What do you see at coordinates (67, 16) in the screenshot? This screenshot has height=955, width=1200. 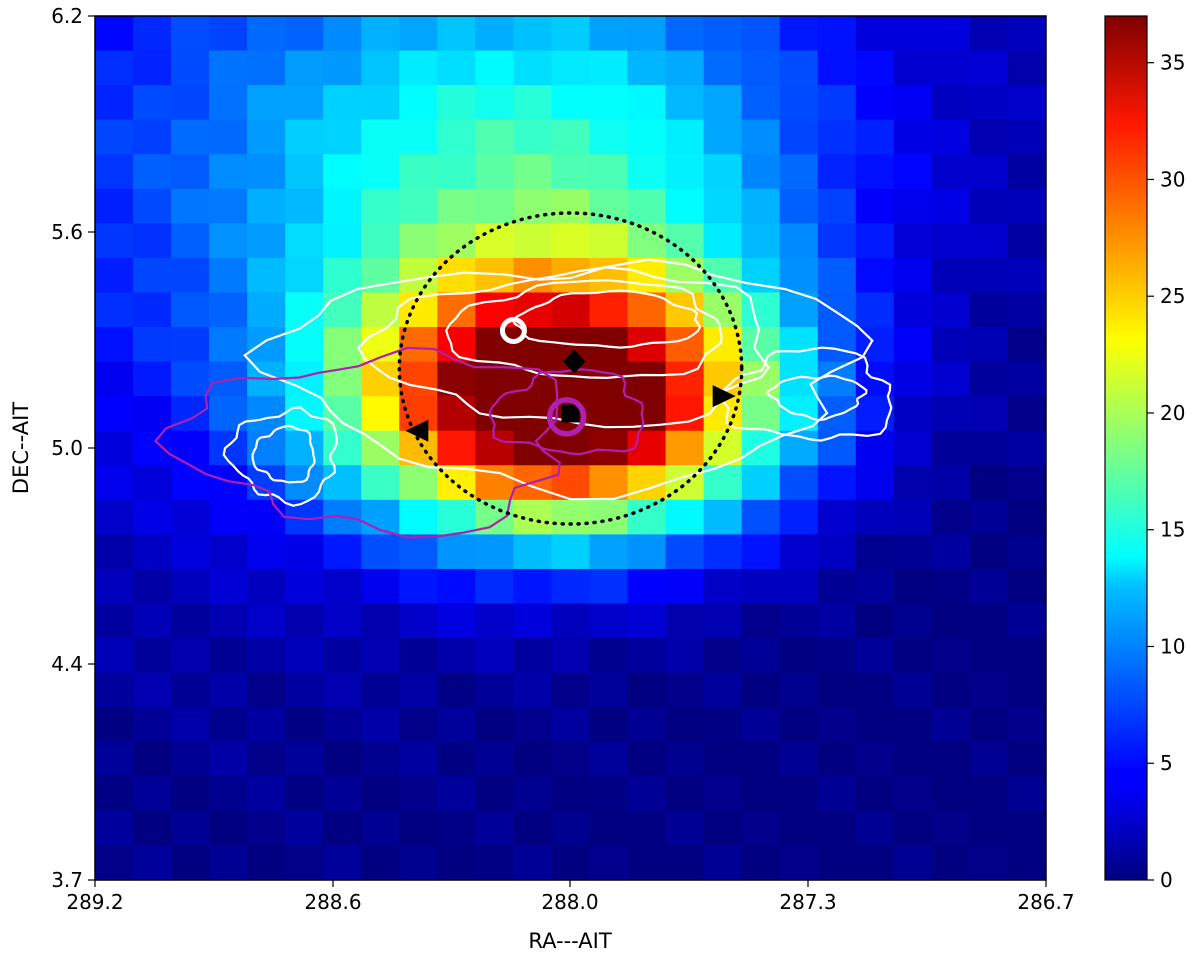 I see `y-tick-label: 6.2` at bounding box center [67, 16].